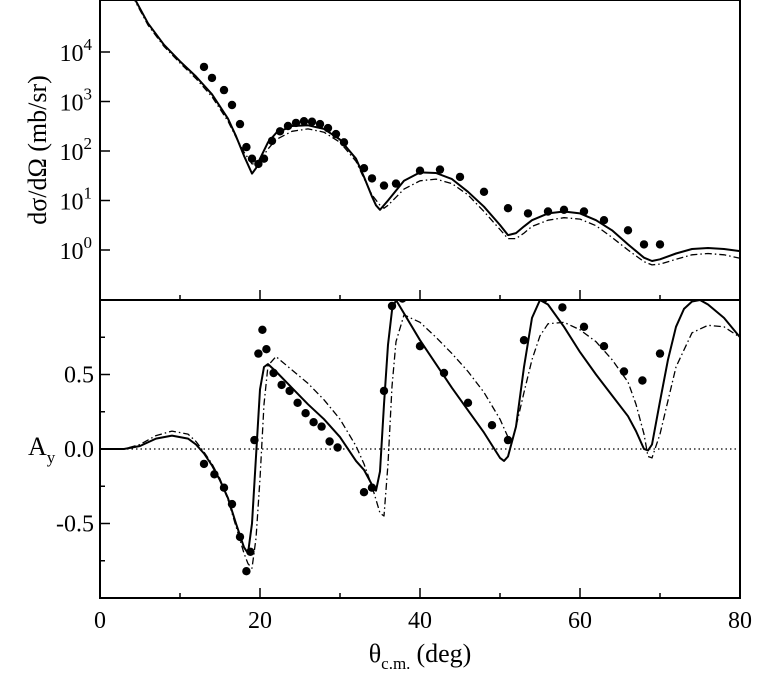 This screenshot has width=760, height=675. What do you see at coordinates (420, 656) in the screenshot?
I see `x-axis-label: θc.m. (deg)` at bounding box center [420, 656].